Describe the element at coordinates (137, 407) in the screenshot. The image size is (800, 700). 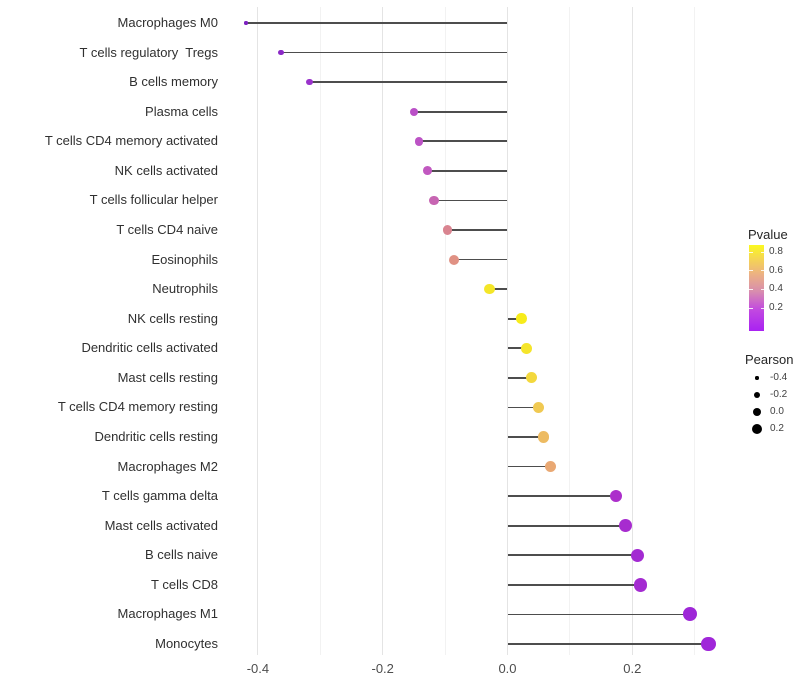
I see `y-axis-label: T cells CD4 memory resting` at that location.